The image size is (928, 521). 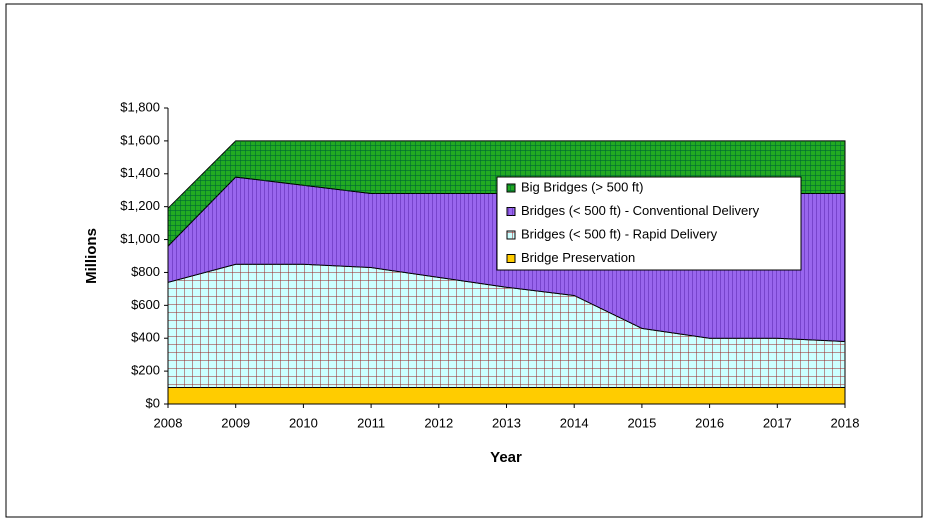 I want to click on y-tick-label: $0, so click(x=153, y=402).